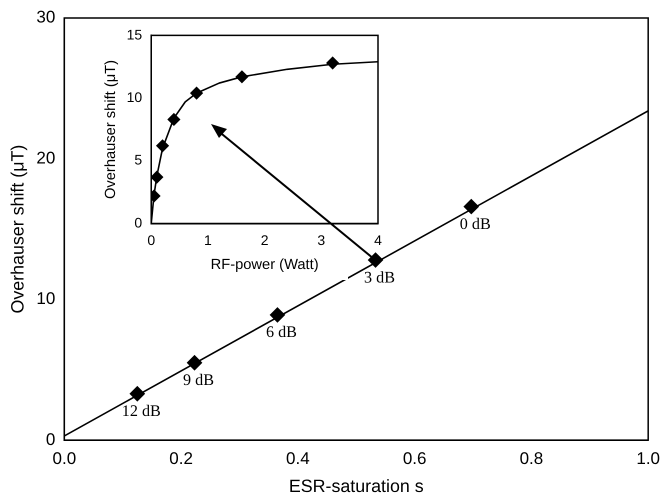 Image resolution: width=663 pixels, height=502 pixels. What do you see at coordinates (264, 240) in the screenshot?
I see `x-tick-label: 2` at bounding box center [264, 240].